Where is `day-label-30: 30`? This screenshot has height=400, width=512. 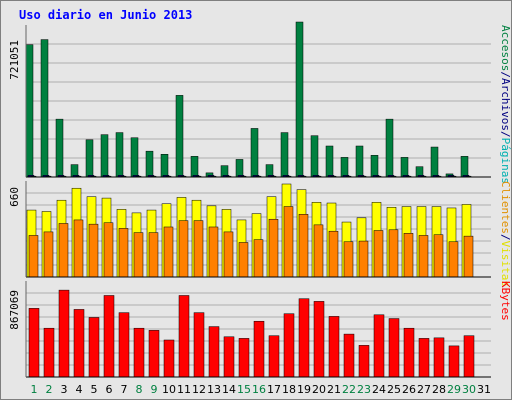 day-label-30: 30 is located at coordinates (469, 389).